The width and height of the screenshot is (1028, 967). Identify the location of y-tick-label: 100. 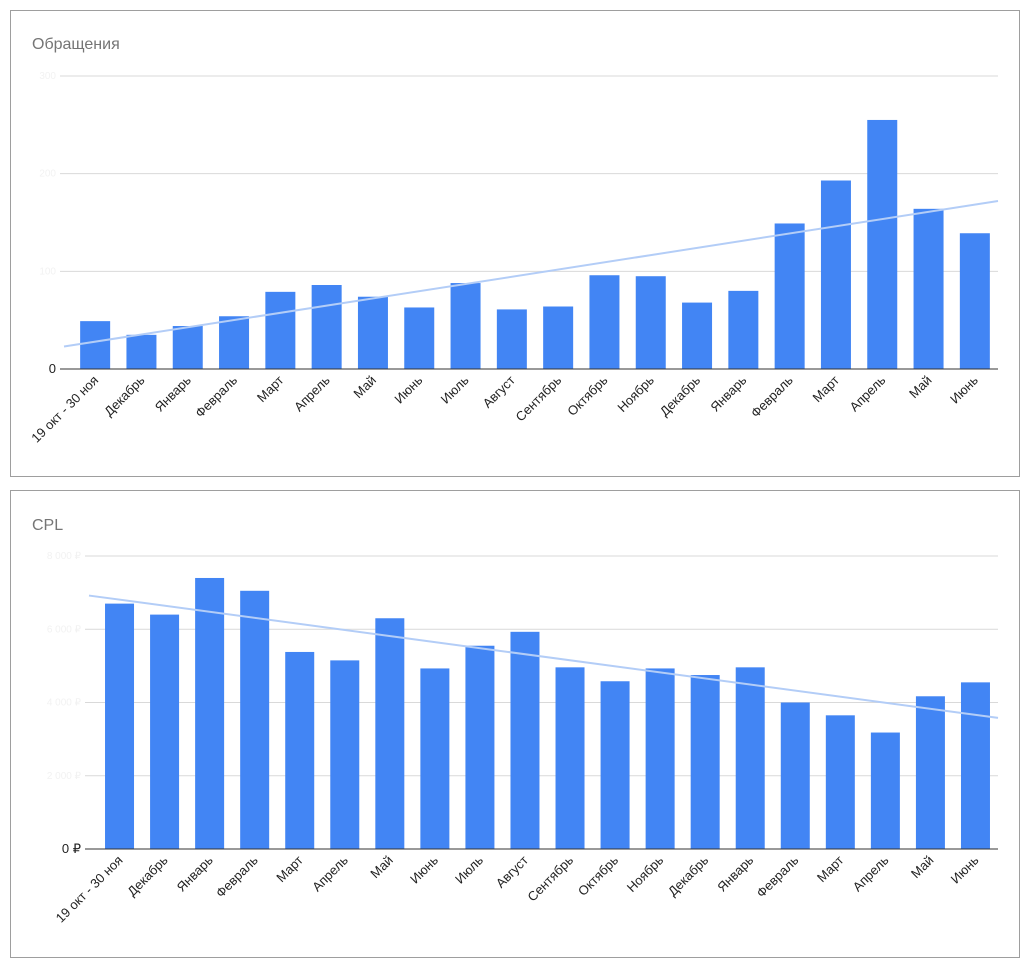
(47, 271).